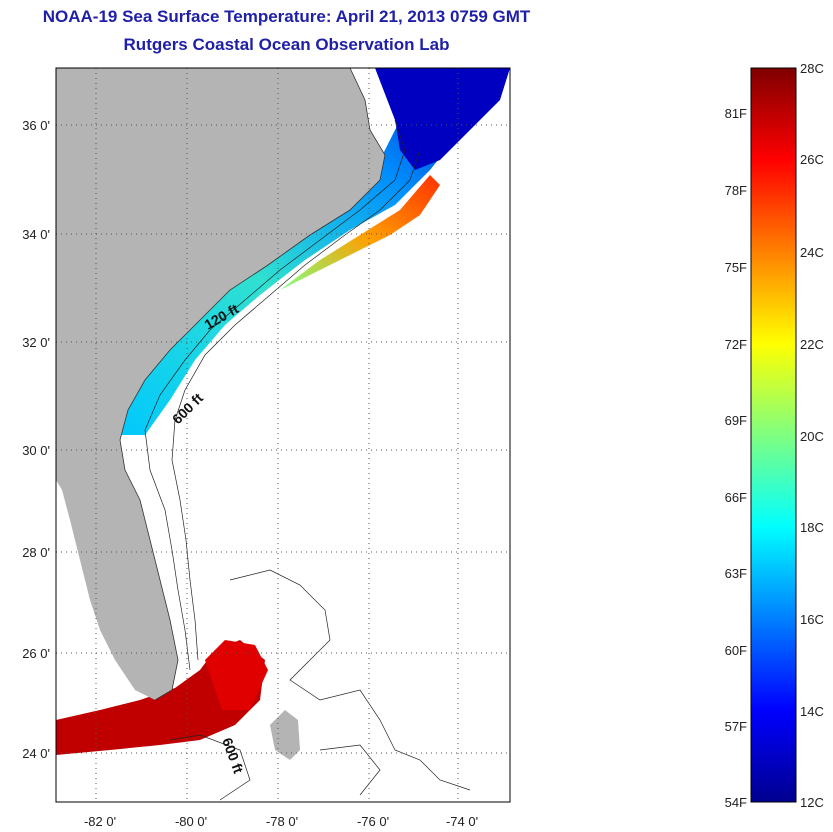  I want to click on sst-cold-offshore, so click(442, 119).